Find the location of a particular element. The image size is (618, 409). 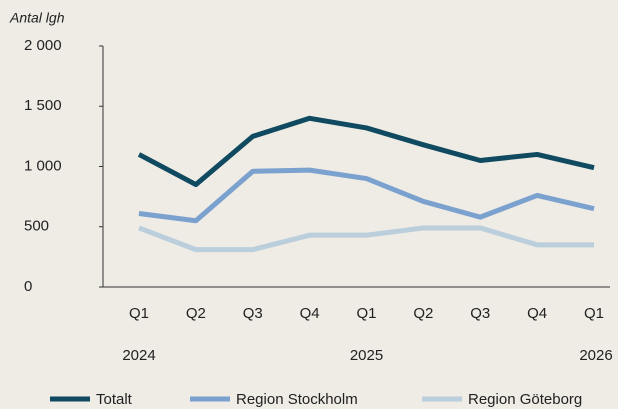

legend-label: Region Göteborg is located at coordinates (525, 399).